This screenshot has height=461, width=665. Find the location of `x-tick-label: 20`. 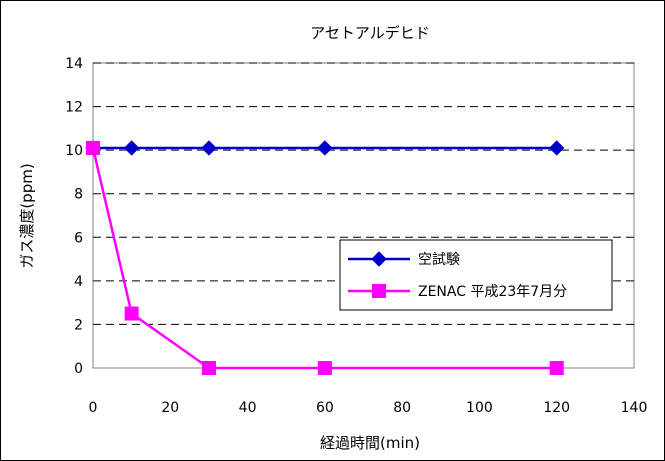

x-tick-label: 20 is located at coordinates (170, 408).